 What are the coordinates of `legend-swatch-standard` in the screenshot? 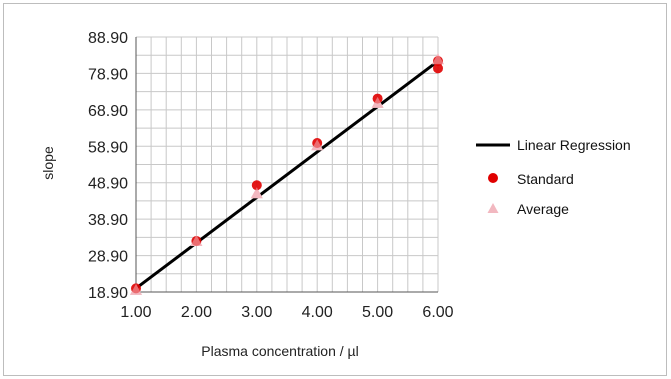 It's located at (493, 178).